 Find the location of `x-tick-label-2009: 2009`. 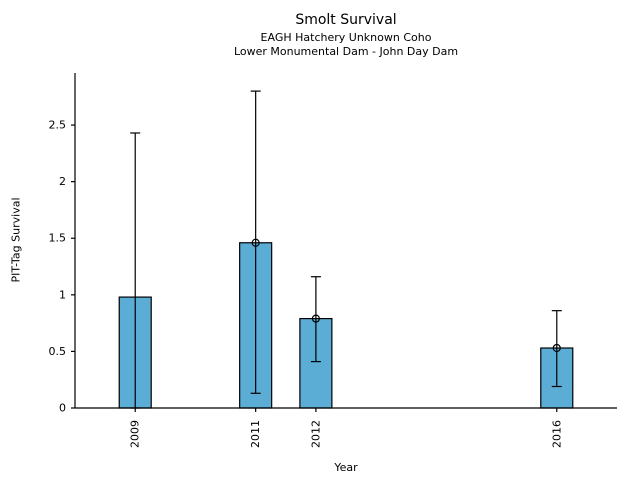

x-tick-label-2009: 2009 is located at coordinates (135, 434).